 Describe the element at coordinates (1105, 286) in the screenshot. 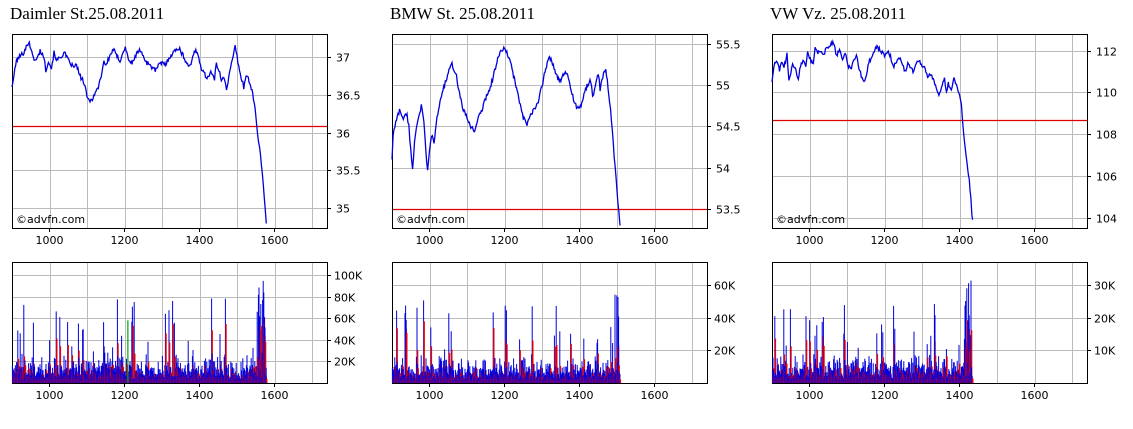

I see `volume-y-tick-label: 30K` at that location.